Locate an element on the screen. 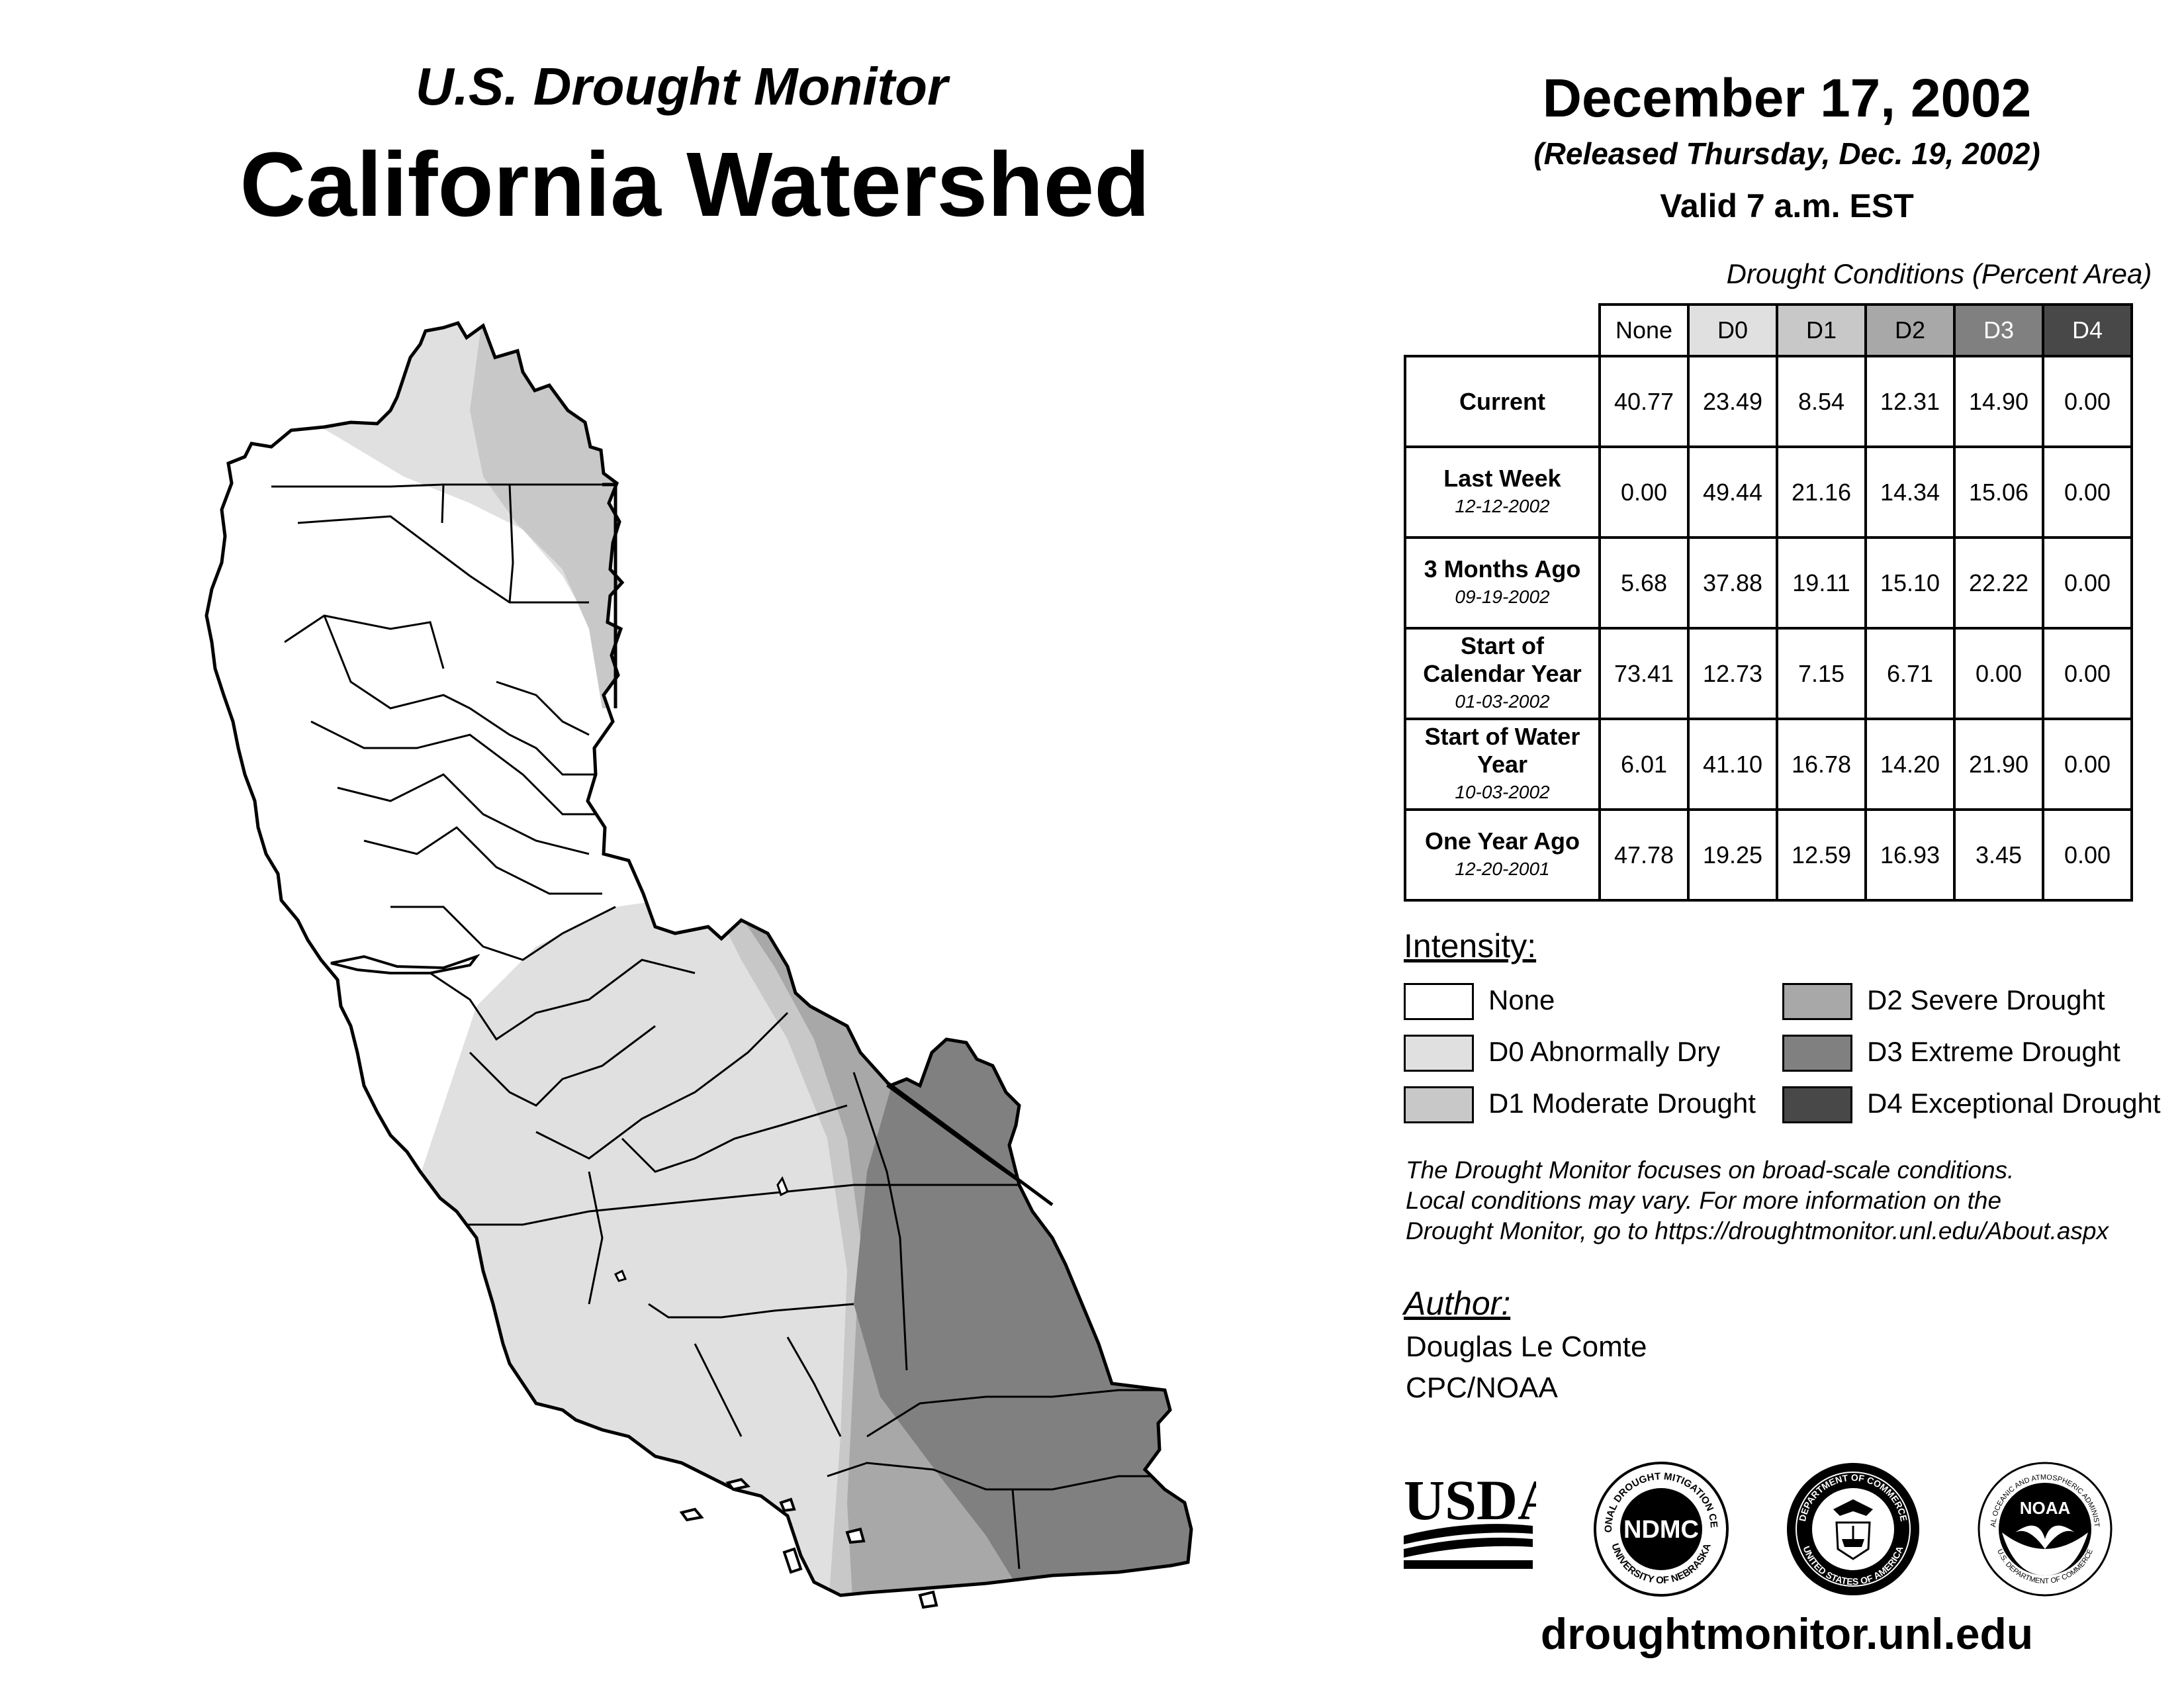 This screenshot has width=2184, height=1688. table-cell: 14.90 is located at coordinates (1999, 401).